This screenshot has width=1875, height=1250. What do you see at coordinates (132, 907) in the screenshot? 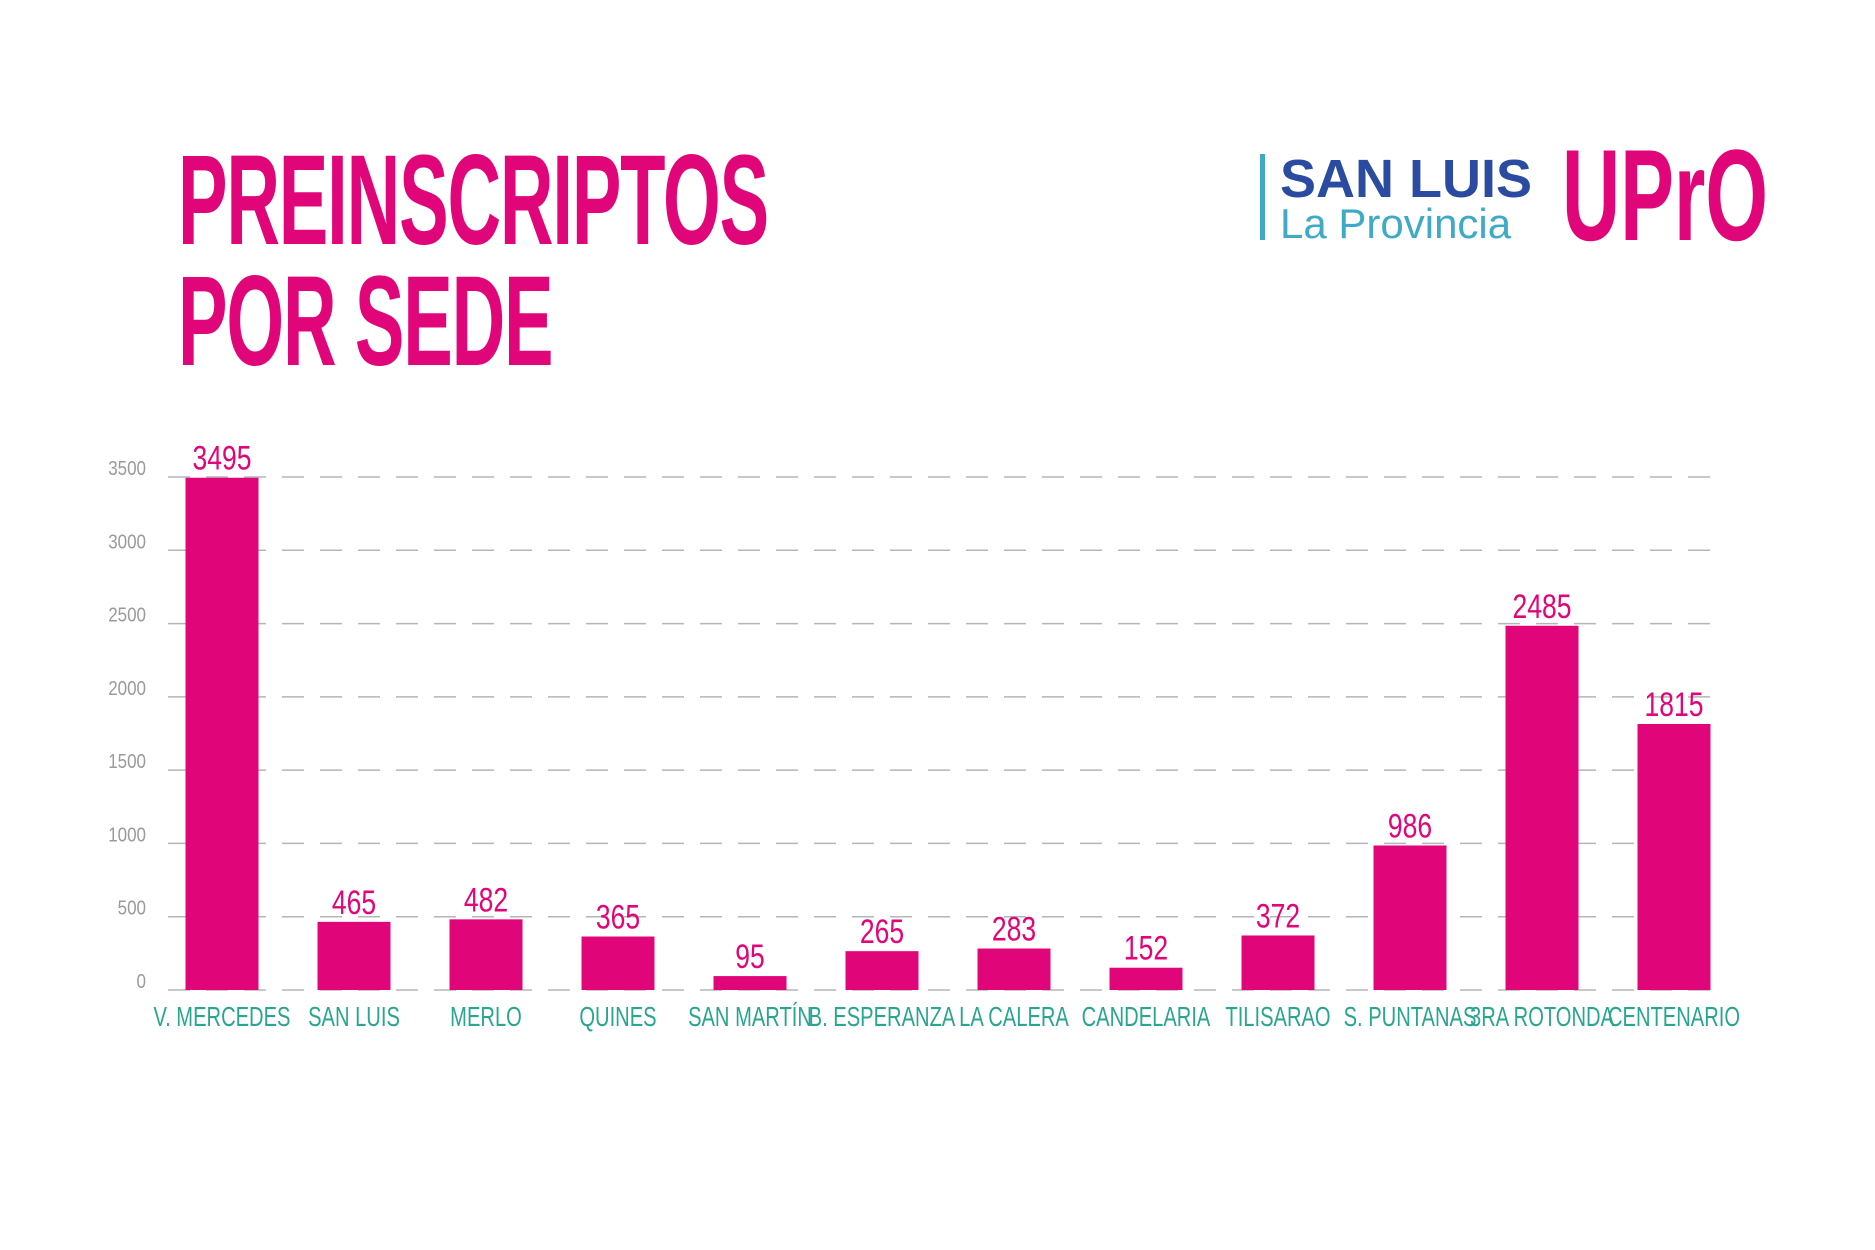
I see `y-tick-label: 500` at bounding box center [132, 907].